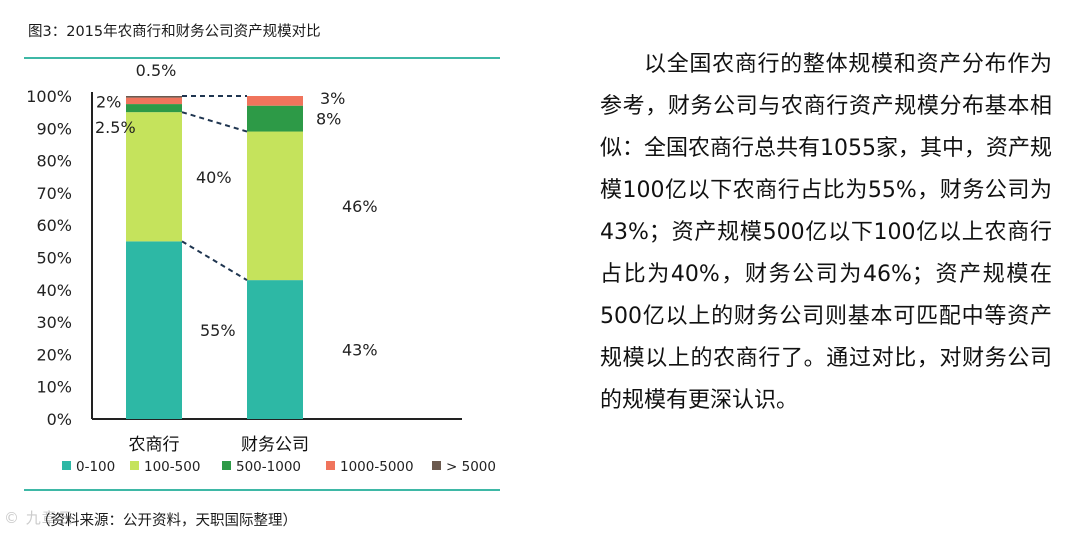 The height and width of the screenshot is (542, 1080). I want to click on legend-item: > 5000, so click(464, 467).